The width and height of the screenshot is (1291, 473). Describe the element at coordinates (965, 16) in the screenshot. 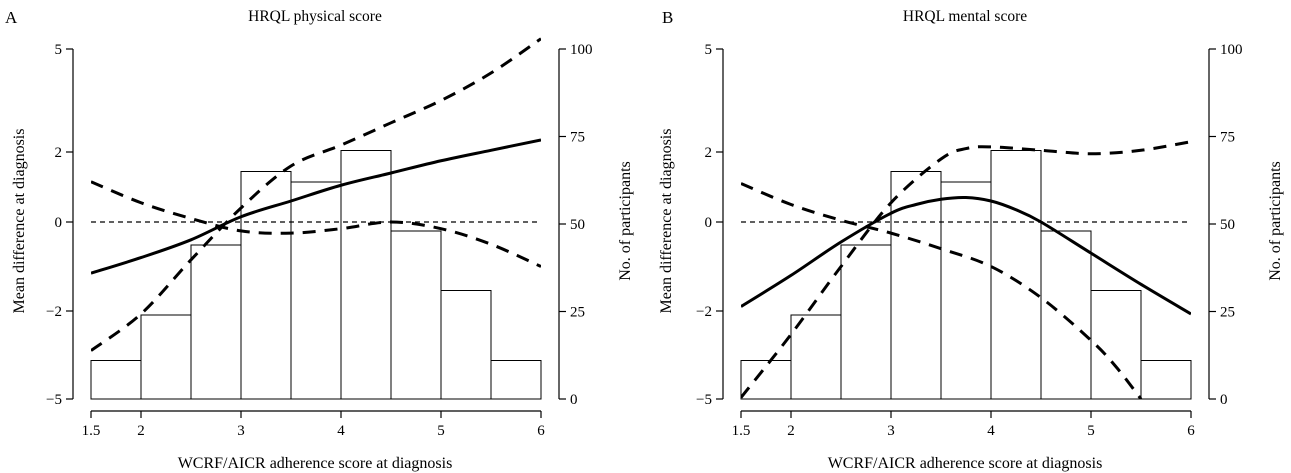

I see `chart-title: HRQL mental score` at that location.